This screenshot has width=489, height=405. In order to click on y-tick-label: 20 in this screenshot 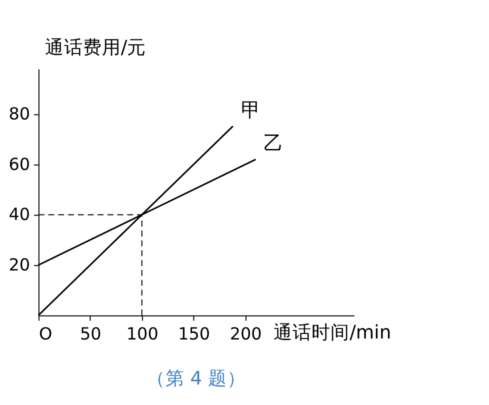, I will do `click(19, 264)`.